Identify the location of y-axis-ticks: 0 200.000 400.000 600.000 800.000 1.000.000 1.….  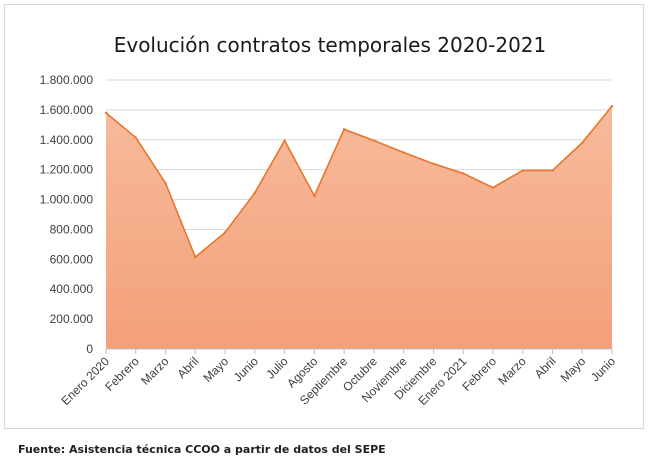
(67, 214).